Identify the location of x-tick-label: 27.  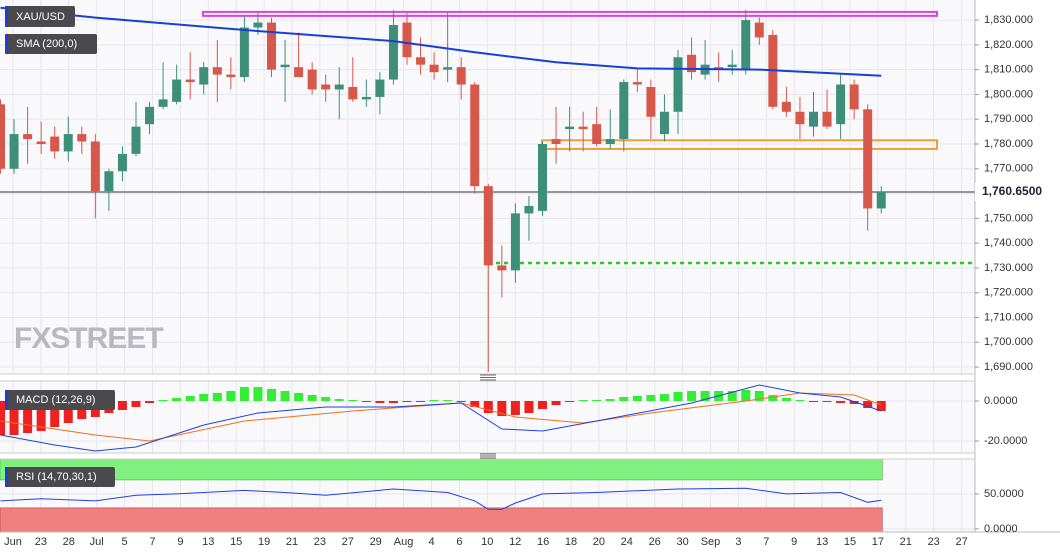
(961, 542).